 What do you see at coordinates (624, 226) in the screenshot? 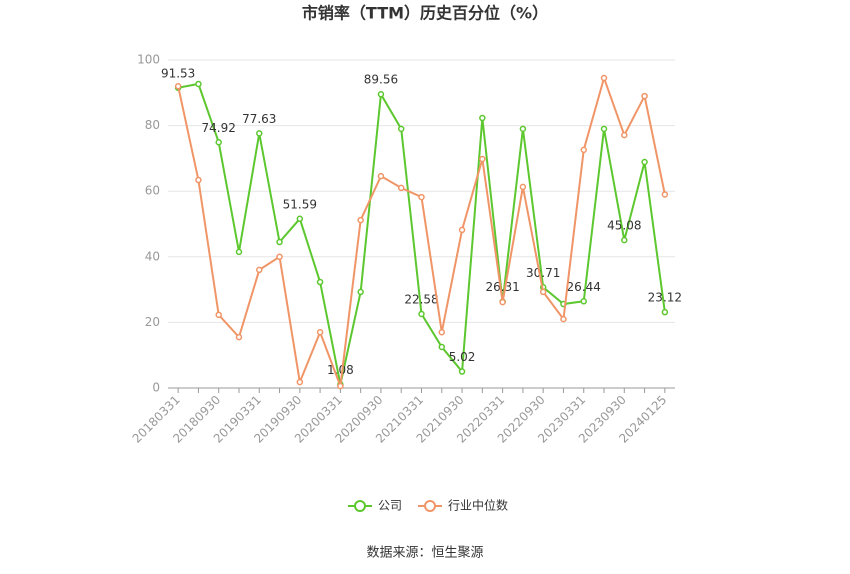
I see `data-label: 45.08` at bounding box center [624, 226].